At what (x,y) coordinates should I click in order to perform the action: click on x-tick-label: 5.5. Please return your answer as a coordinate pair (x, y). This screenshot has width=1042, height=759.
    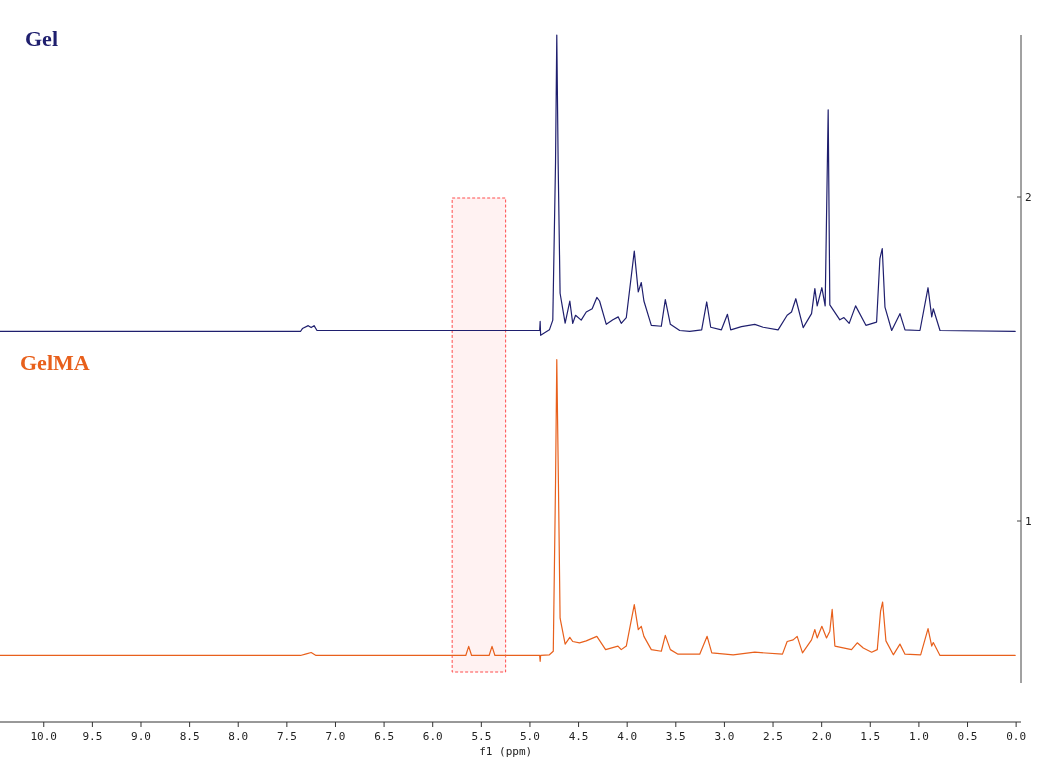
    Looking at the image, I should click on (481, 736).